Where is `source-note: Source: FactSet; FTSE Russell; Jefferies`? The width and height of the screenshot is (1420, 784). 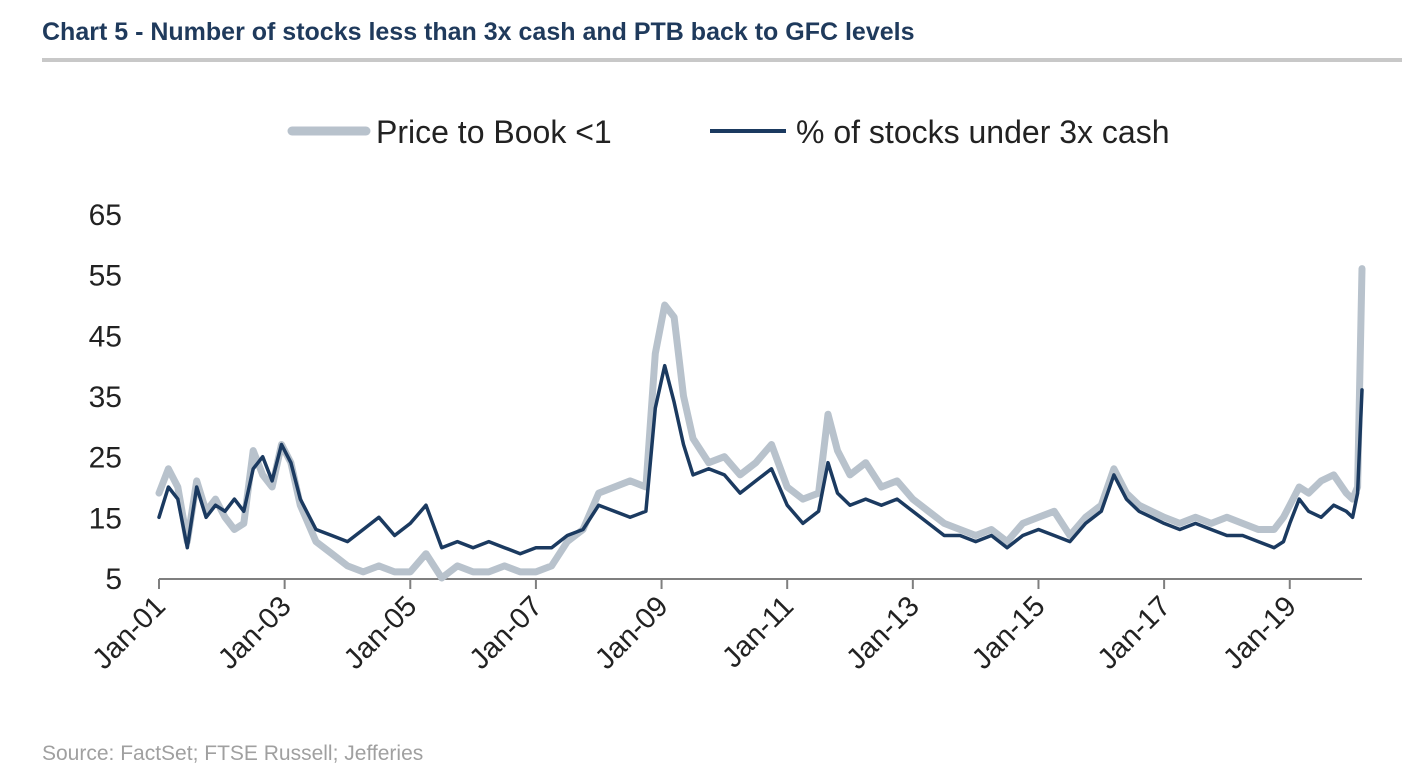 source-note: Source: FactSet; FTSE Russell; Jefferies is located at coordinates (233, 753).